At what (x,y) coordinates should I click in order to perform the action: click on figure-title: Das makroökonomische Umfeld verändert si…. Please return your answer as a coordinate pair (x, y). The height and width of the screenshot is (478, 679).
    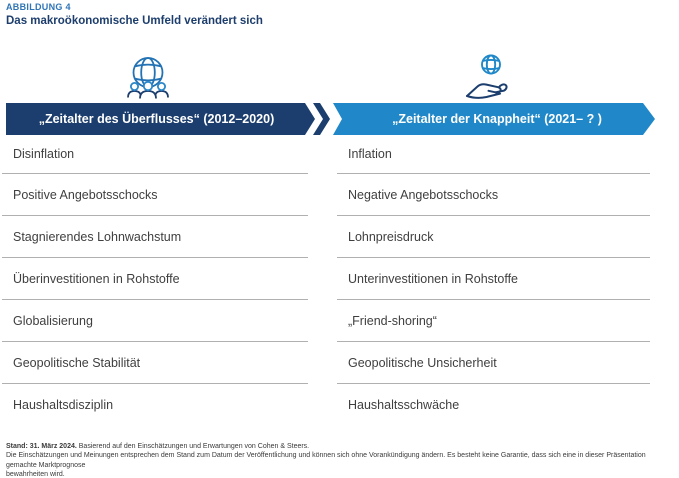
    Looking at the image, I should click on (134, 21).